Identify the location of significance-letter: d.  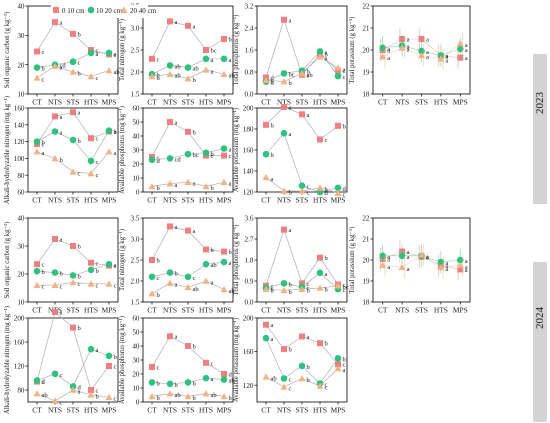
(44, 381).